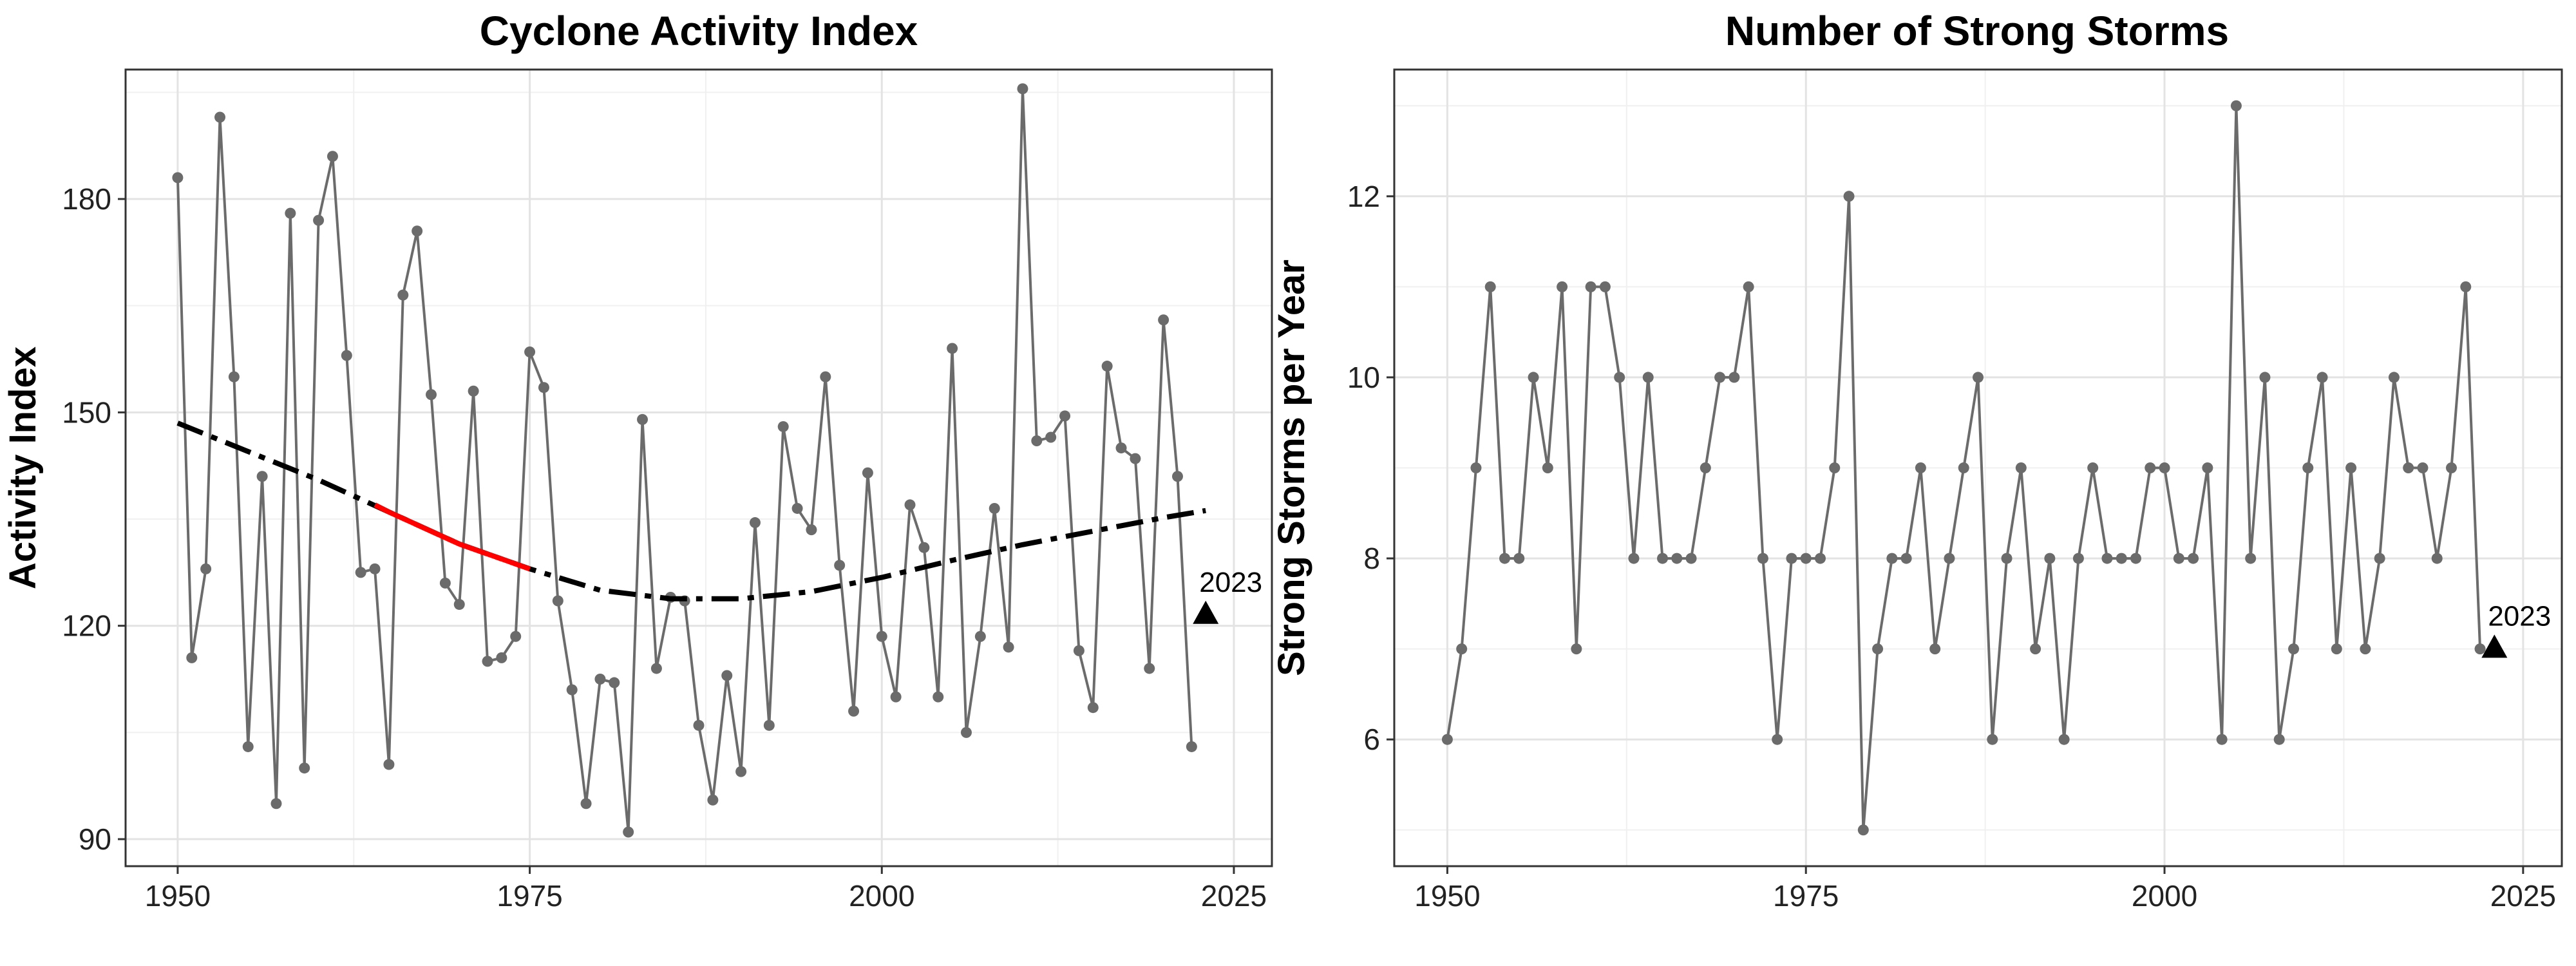 The width and height of the screenshot is (2576, 966). I want to click on y-tick-label: 120, so click(87, 626).